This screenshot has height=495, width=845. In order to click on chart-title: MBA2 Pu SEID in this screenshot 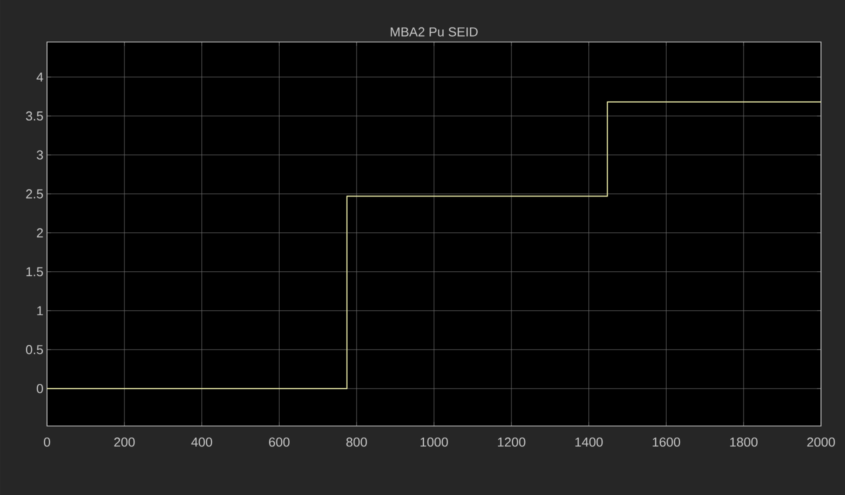, I will do `click(434, 31)`.